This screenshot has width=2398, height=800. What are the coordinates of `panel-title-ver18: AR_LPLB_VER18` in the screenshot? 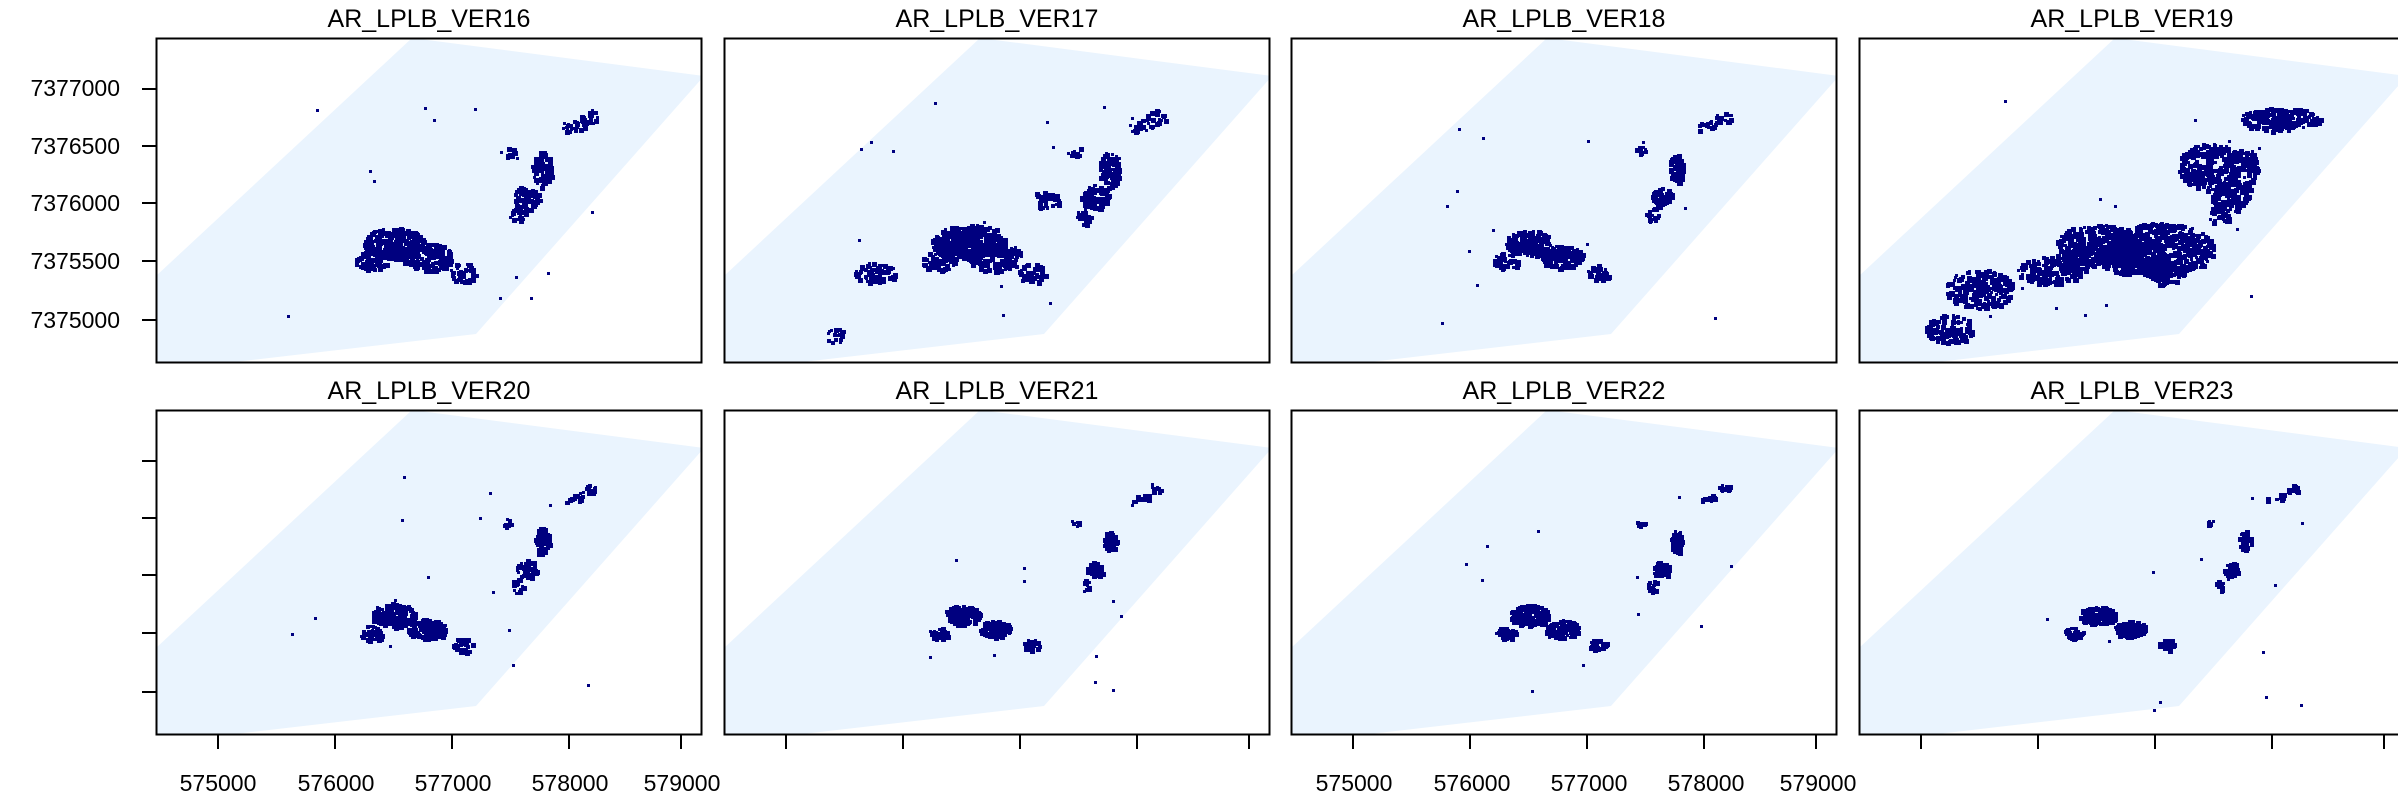 It's located at (1564, 19).